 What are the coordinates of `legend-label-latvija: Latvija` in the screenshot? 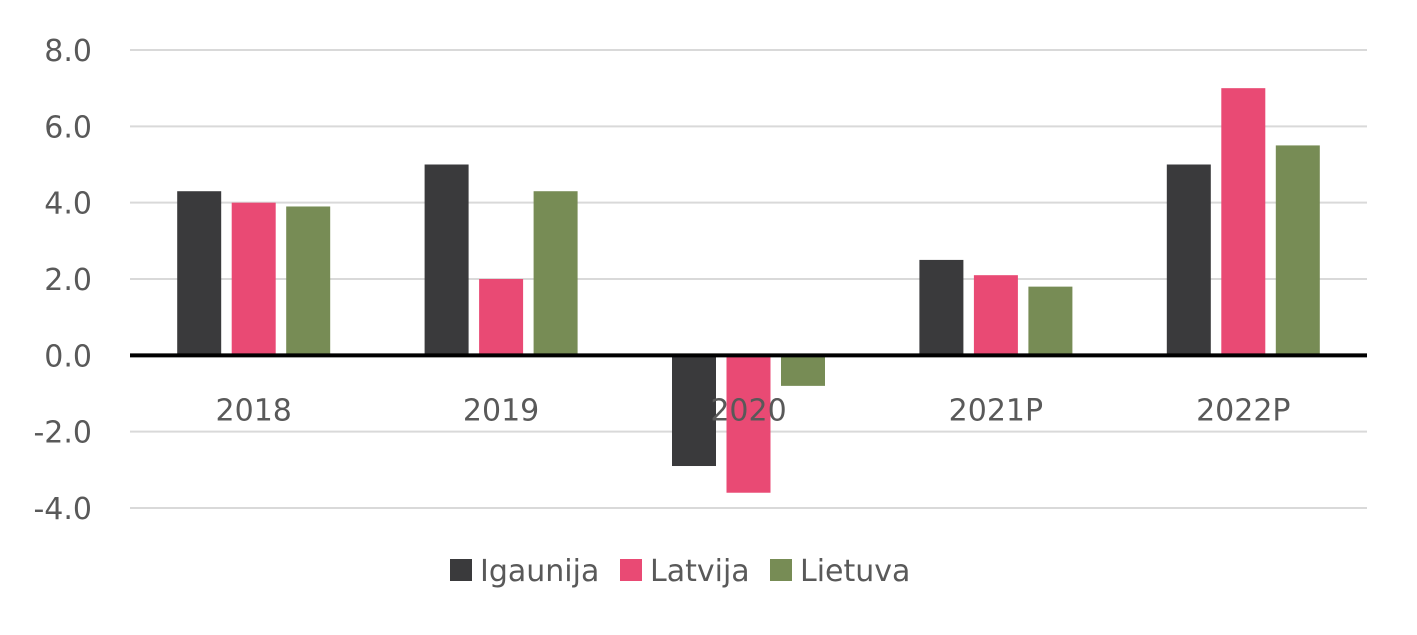 It's located at (700, 571).